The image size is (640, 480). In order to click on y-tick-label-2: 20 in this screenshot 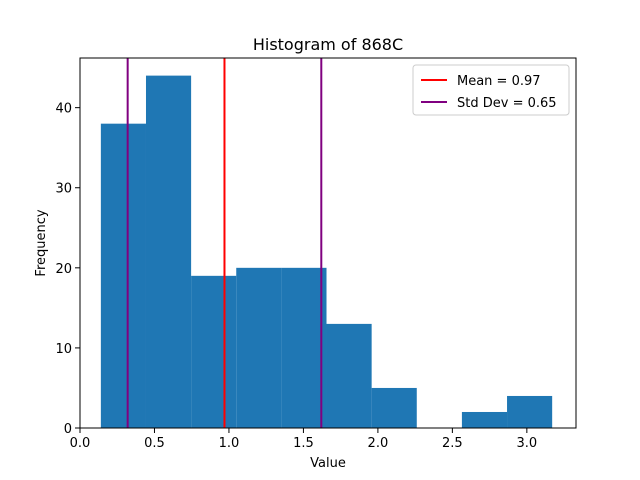, I will do `click(63, 269)`.